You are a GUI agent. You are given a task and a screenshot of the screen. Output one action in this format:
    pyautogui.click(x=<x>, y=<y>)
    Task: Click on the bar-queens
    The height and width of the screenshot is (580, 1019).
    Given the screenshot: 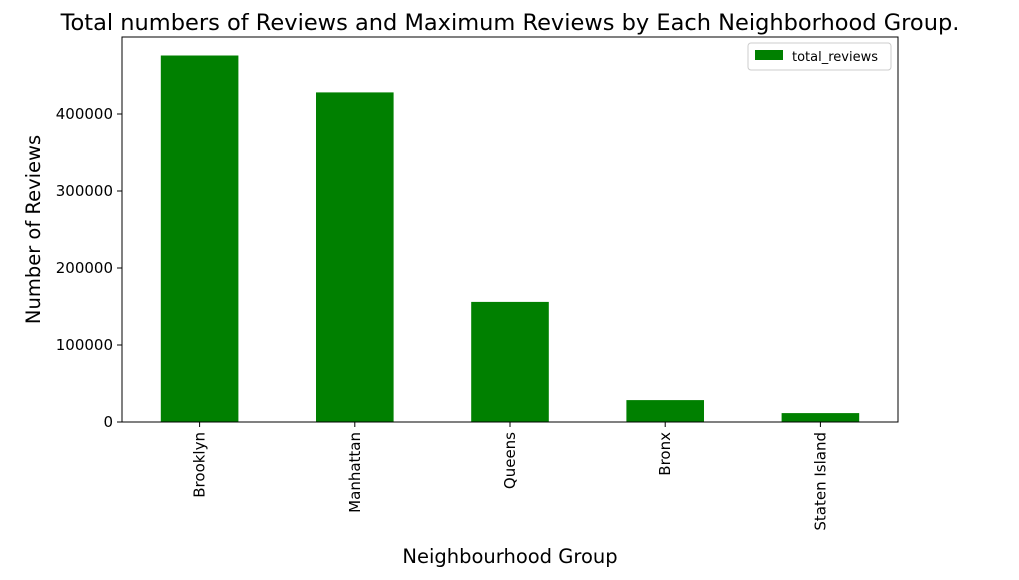 What is the action you would take?
    pyautogui.click(x=510, y=361)
    